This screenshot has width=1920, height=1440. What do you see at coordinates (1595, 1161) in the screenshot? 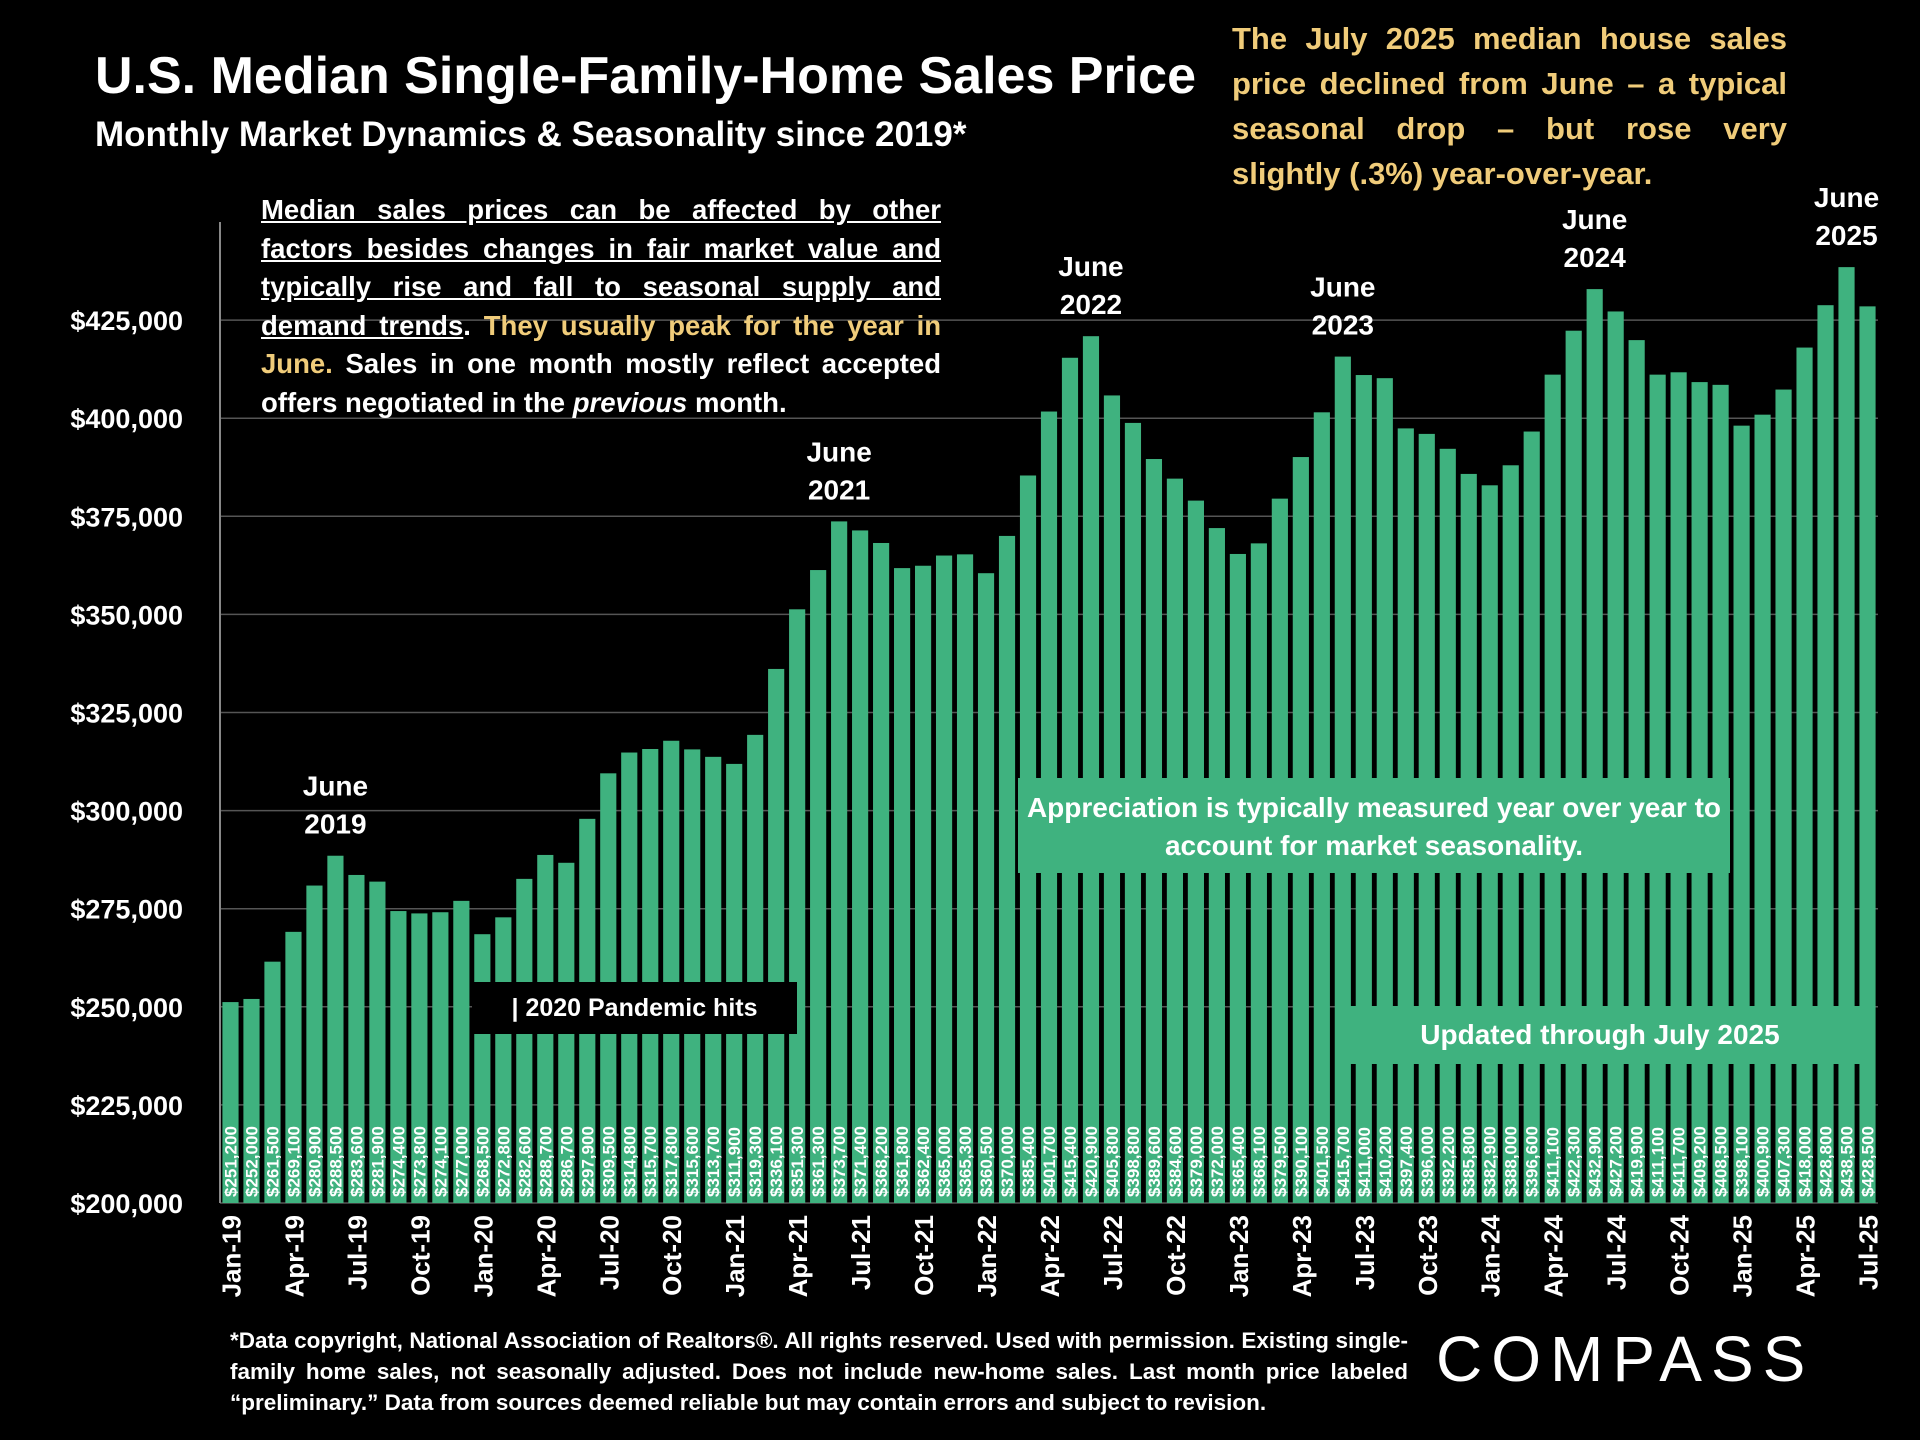
I see `value-label: $432,900` at bounding box center [1595, 1161].